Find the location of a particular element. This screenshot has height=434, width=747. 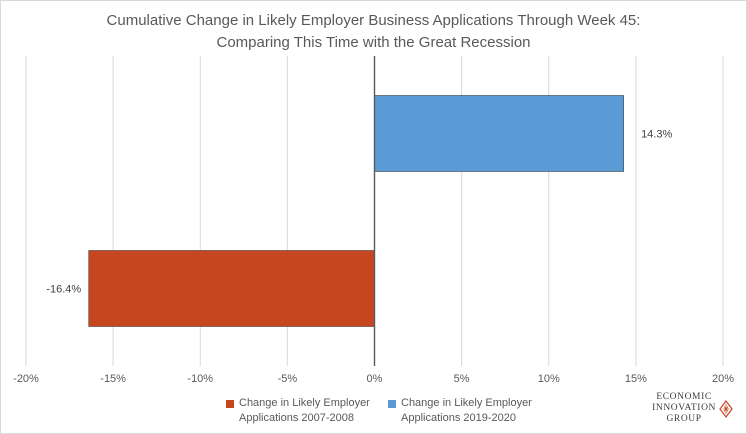

x-tick-label: -5% is located at coordinates (288, 379).